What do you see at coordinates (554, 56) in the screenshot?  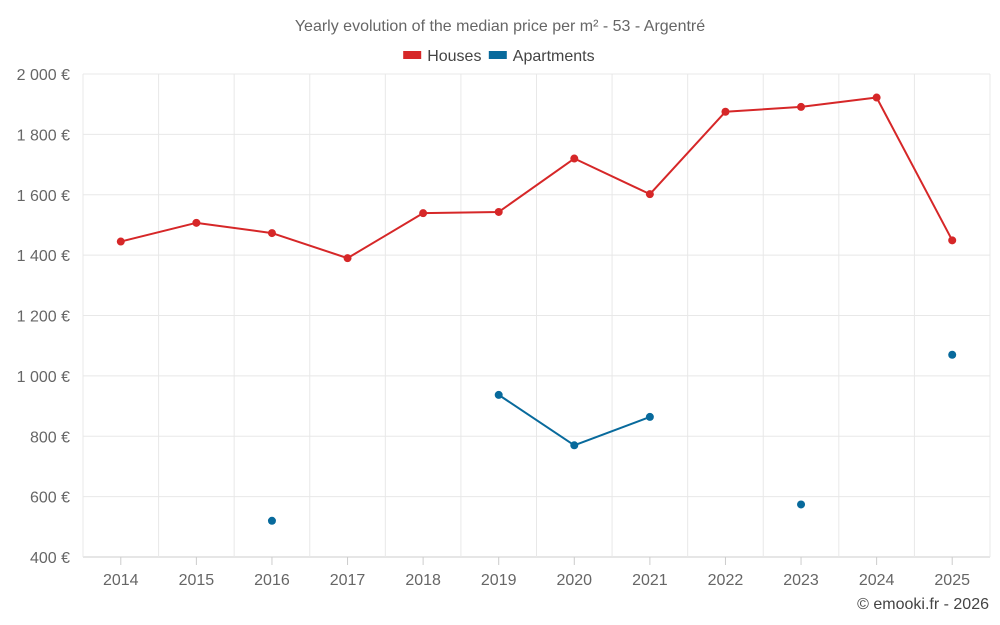 I see `legend-label-apartments: Apartments` at bounding box center [554, 56].